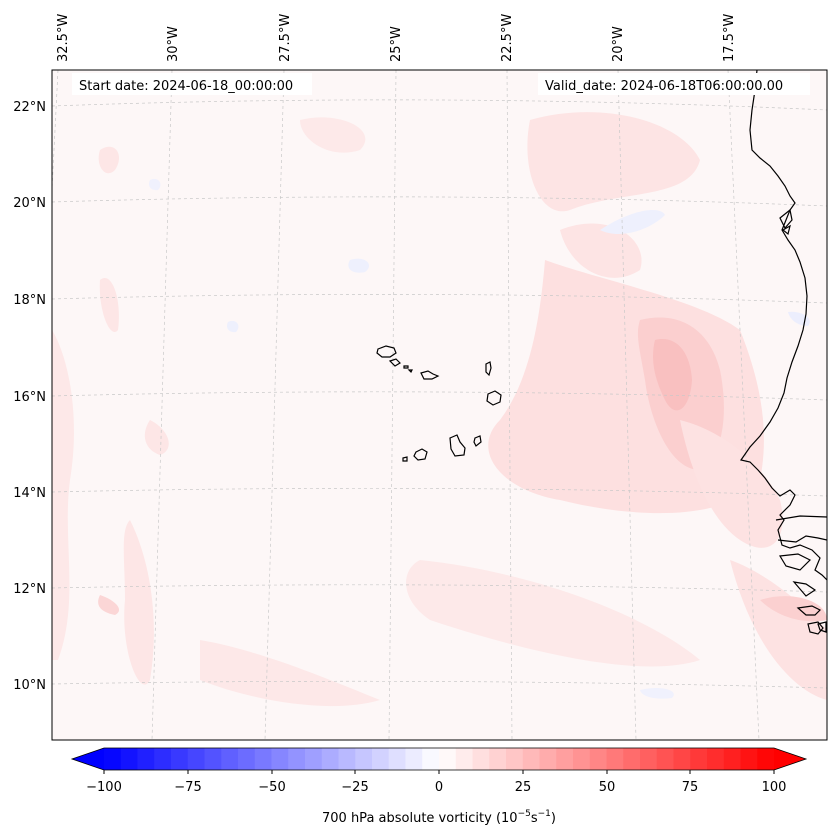  I want to click on lon-label: 25°W, so click(396, 44).